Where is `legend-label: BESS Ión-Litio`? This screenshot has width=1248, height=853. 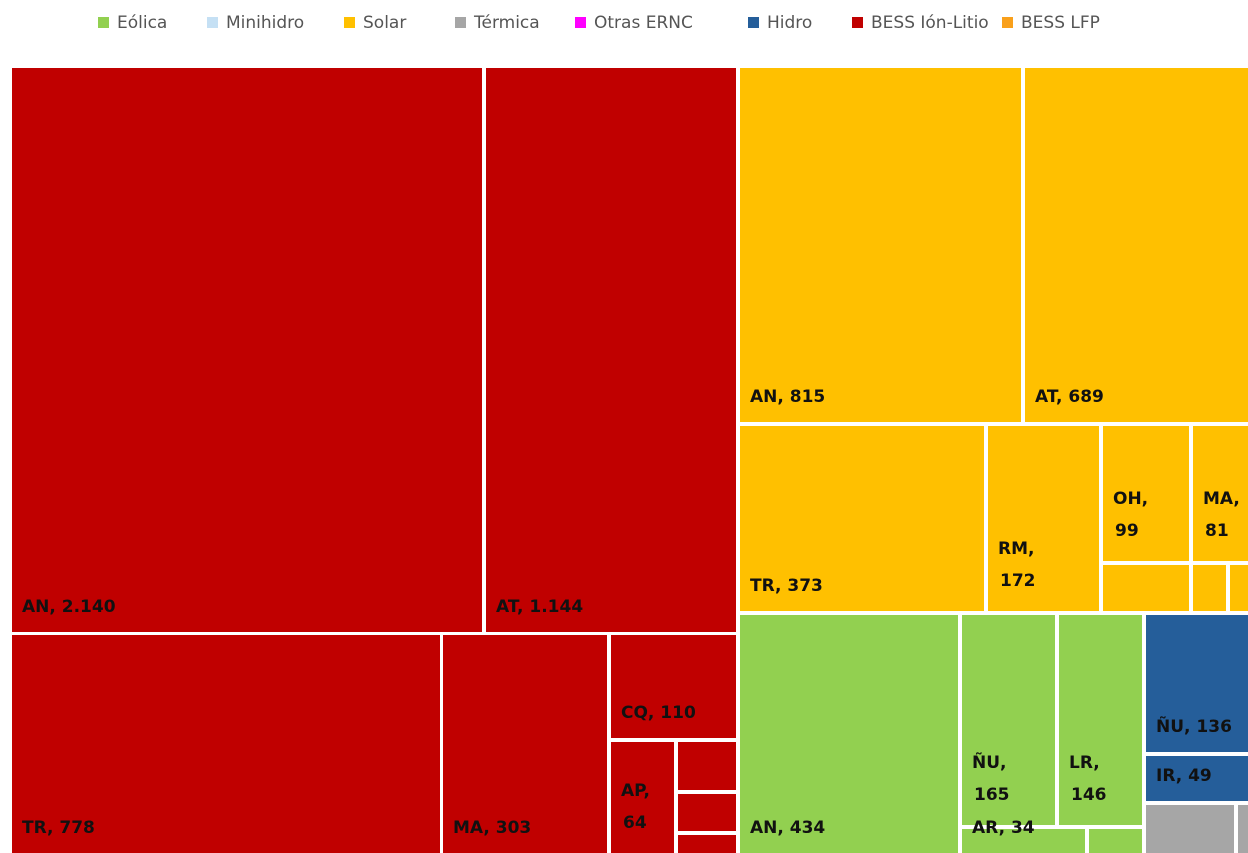 legend-label: BESS Ión-Litio is located at coordinates (930, 23).